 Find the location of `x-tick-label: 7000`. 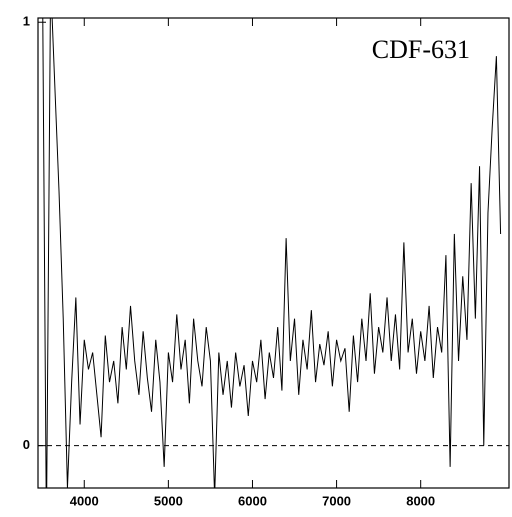

x-tick-label: 7000 is located at coordinates (336, 500).